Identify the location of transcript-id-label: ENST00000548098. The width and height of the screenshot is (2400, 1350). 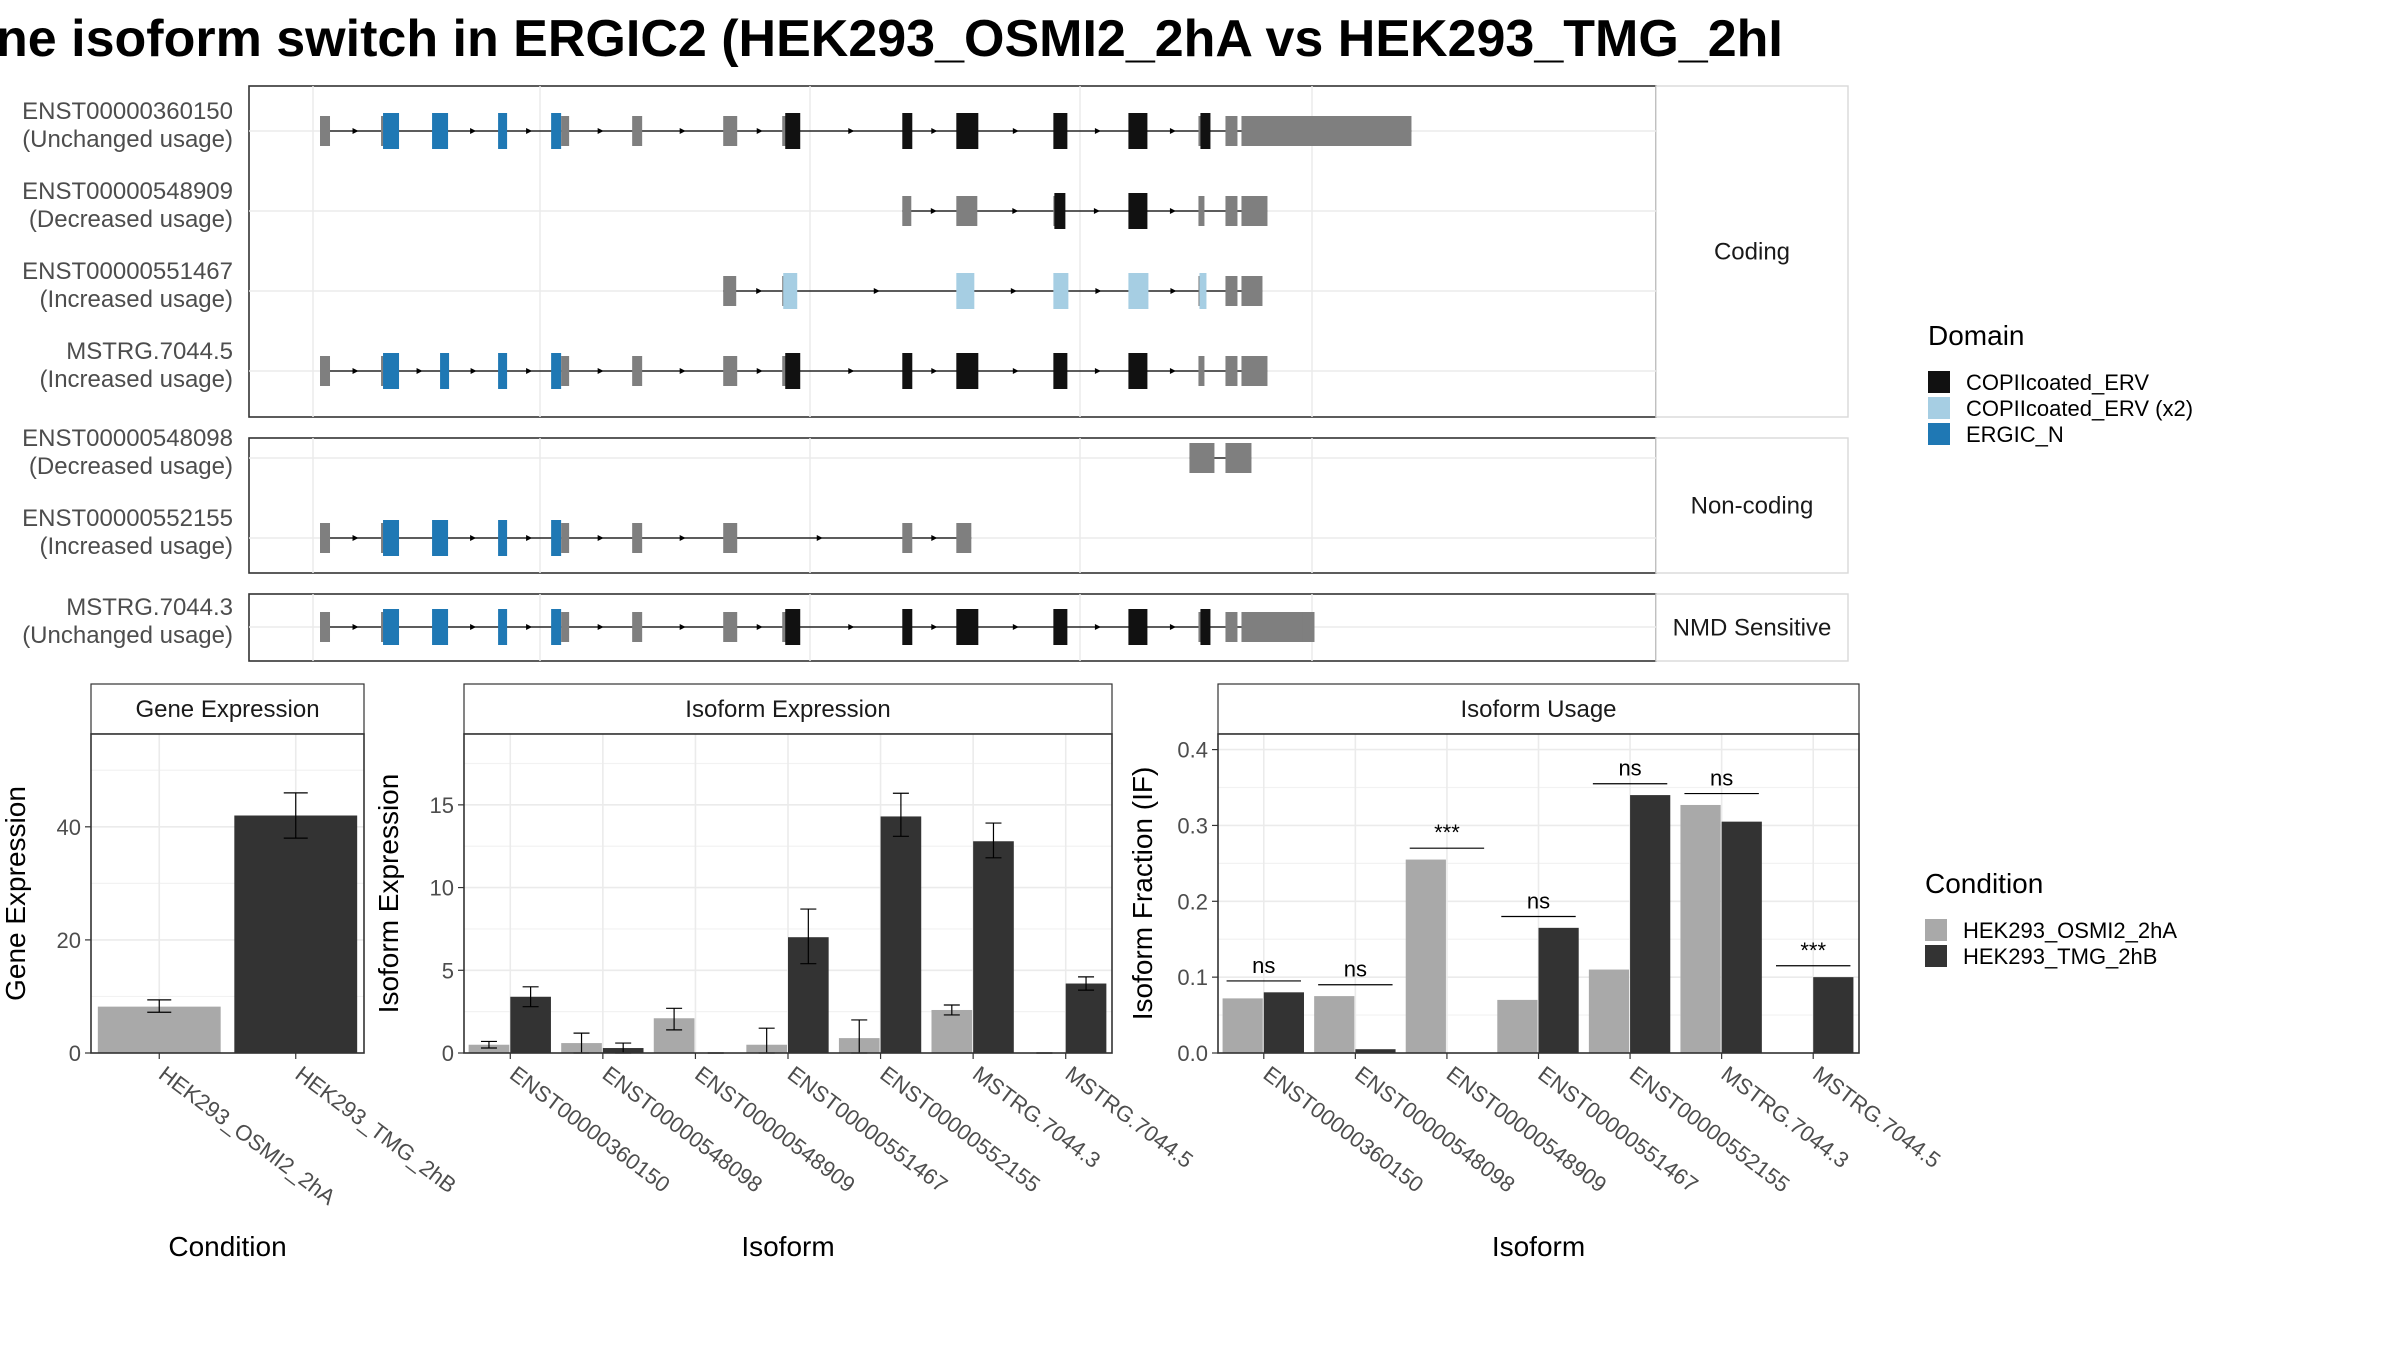
(127, 438).